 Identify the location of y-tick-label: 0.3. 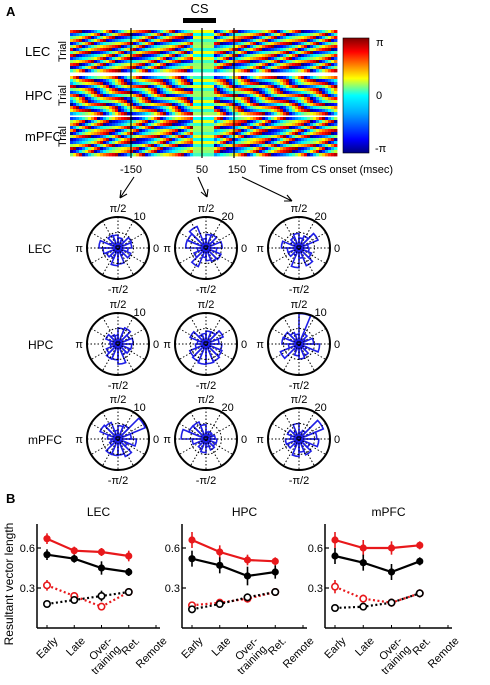
(27, 589).